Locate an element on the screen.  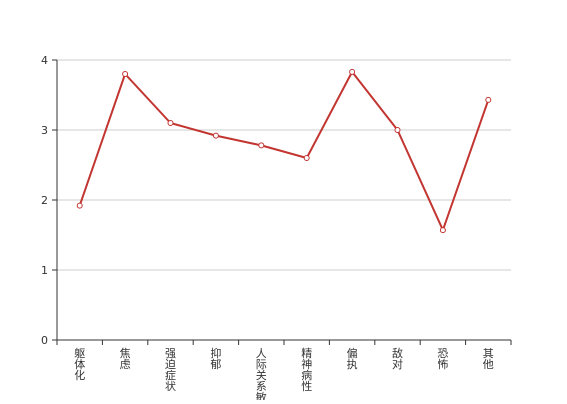
y-tick-label: 1 is located at coordinates (44, 270).